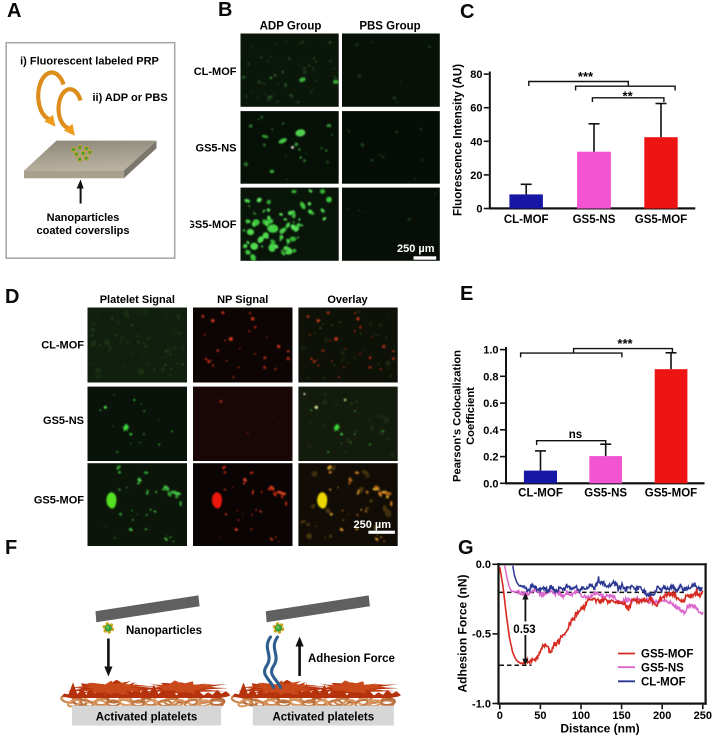 The image size is (716, 740). Describe the element at coordinates (540, 716) in the screenshot. I see `svg-text: 50` at that location.